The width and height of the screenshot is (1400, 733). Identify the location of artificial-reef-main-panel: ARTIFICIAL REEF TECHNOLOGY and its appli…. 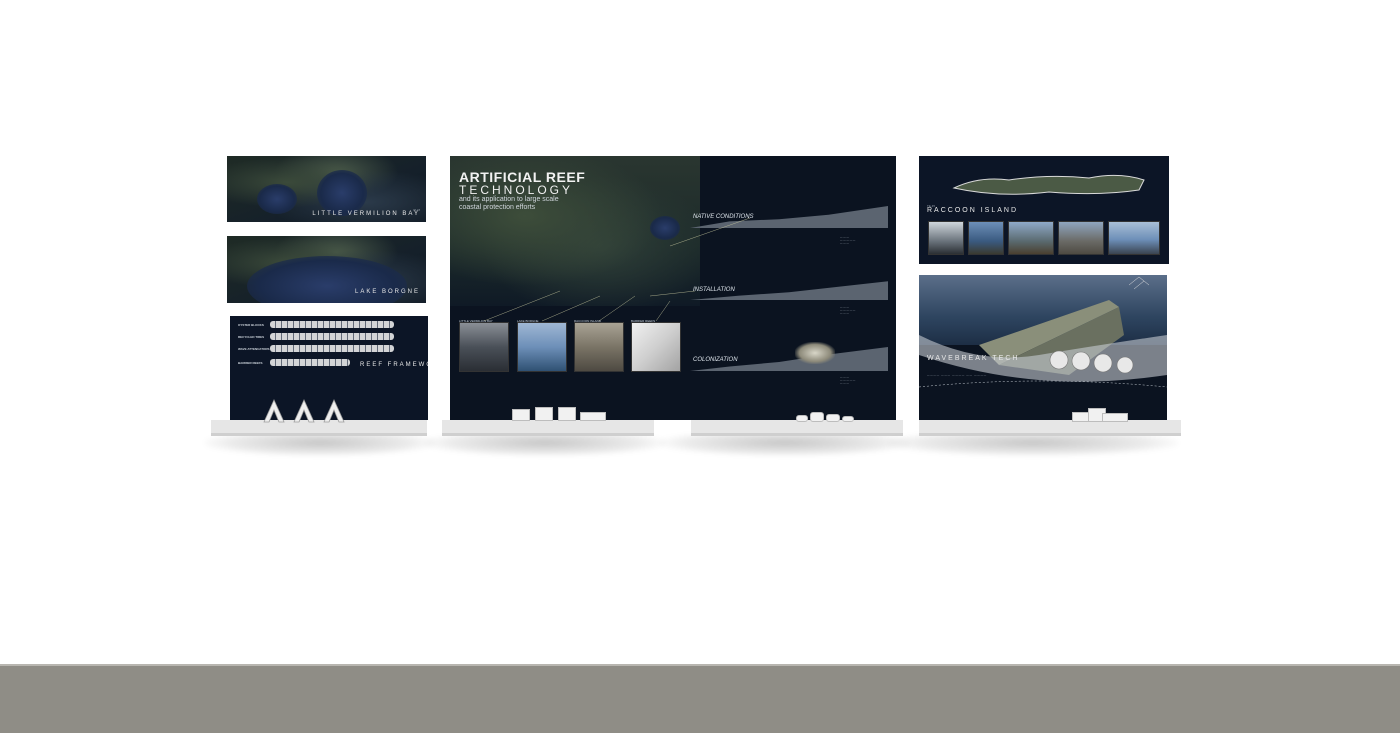
(673, 288).